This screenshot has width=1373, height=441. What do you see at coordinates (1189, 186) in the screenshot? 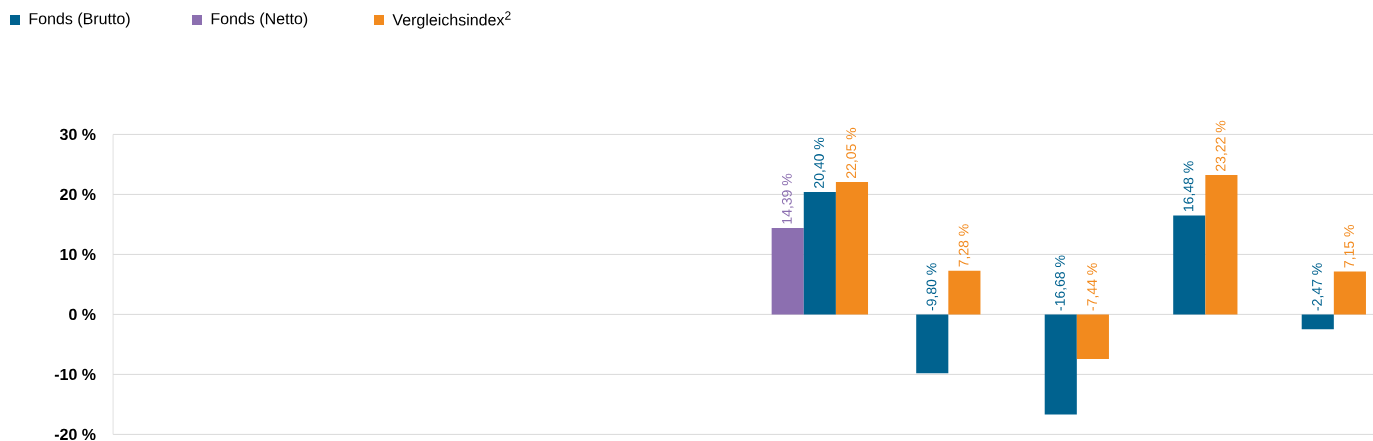
I see `data-label: 16,48 %` at bounding box center [1189, 186].